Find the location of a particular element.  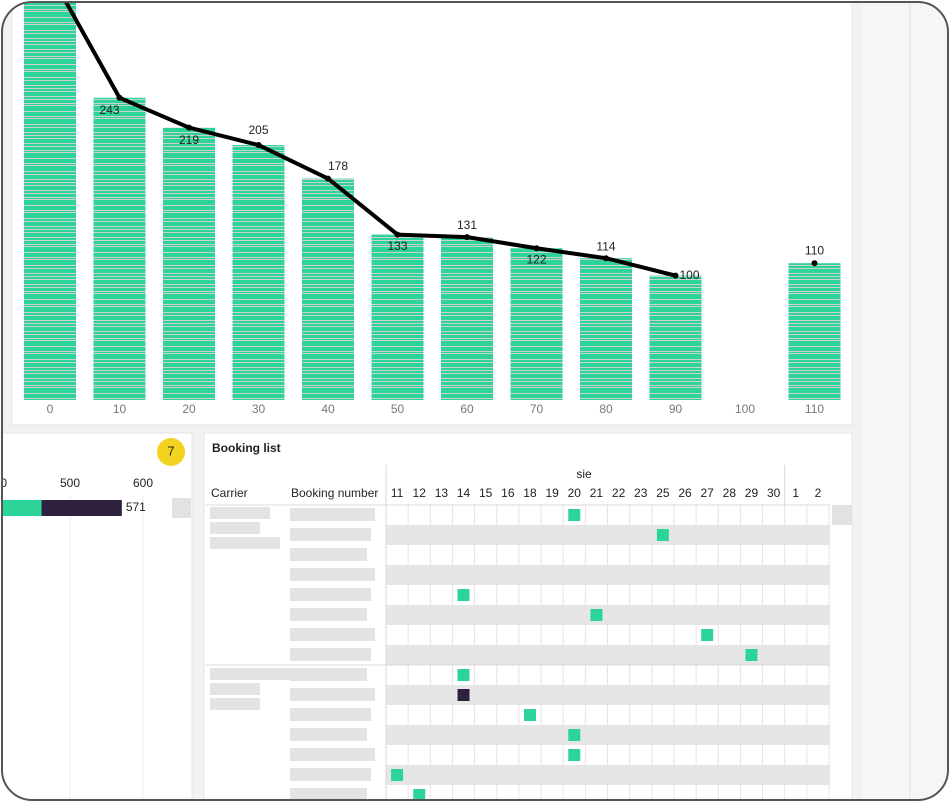

data-label: 219 is located at coordinates (189, 140).